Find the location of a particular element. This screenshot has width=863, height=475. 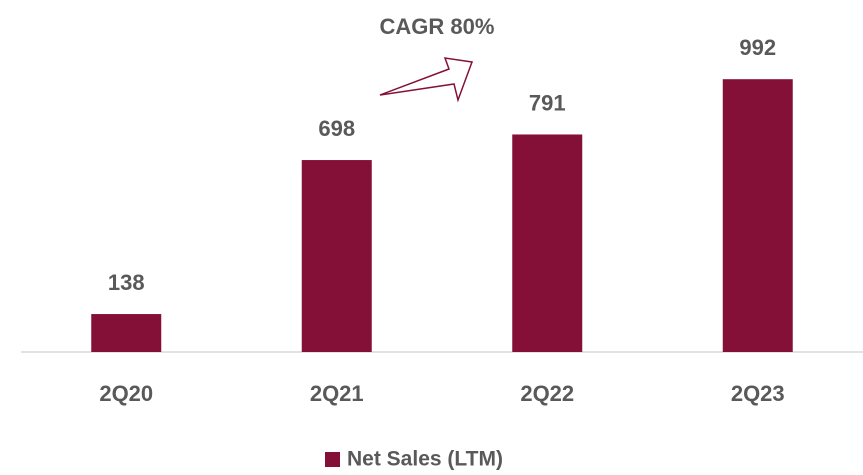

value-label: 698 is located at coordinates (336, 128).